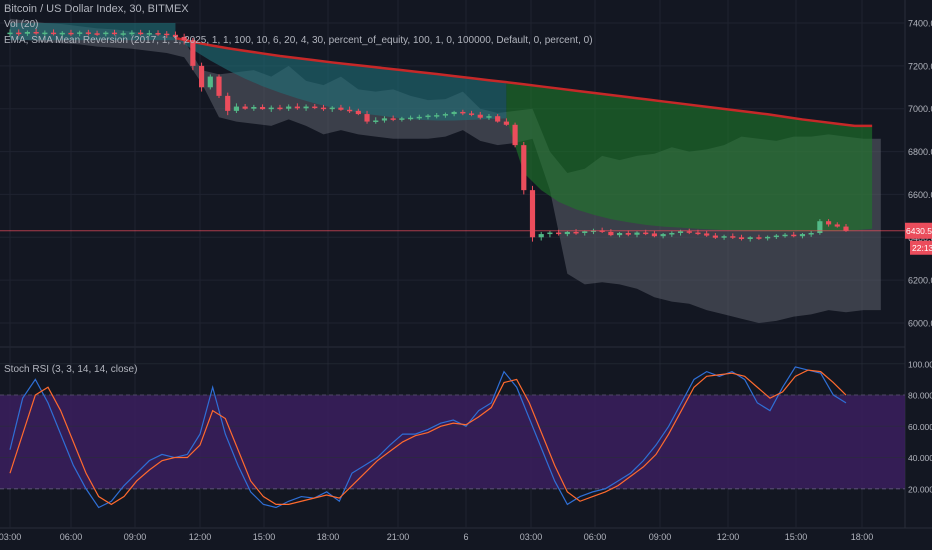 This screenshot has width=932, height=550. What do you see at coordinates (920, 152) in the screenshot?
I see `price-tick-label: 6800.00` at bounding box center [920, 152].